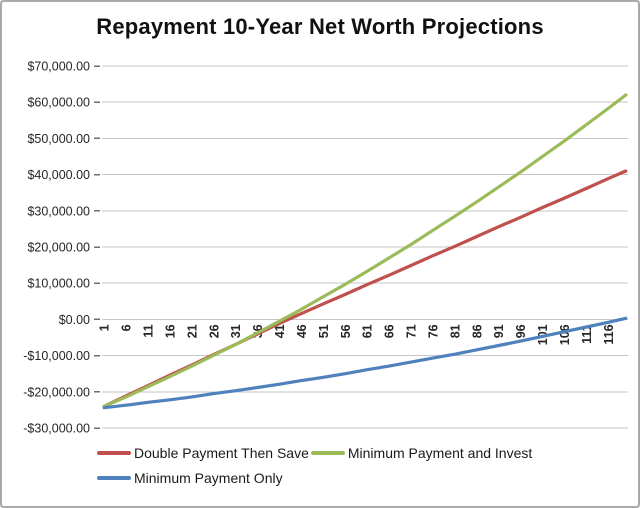  What do you see at coordinates (56, 356) in the screenshot?
I see `y-axis-label: -$10,000.00` at bounding box center [56, 356].